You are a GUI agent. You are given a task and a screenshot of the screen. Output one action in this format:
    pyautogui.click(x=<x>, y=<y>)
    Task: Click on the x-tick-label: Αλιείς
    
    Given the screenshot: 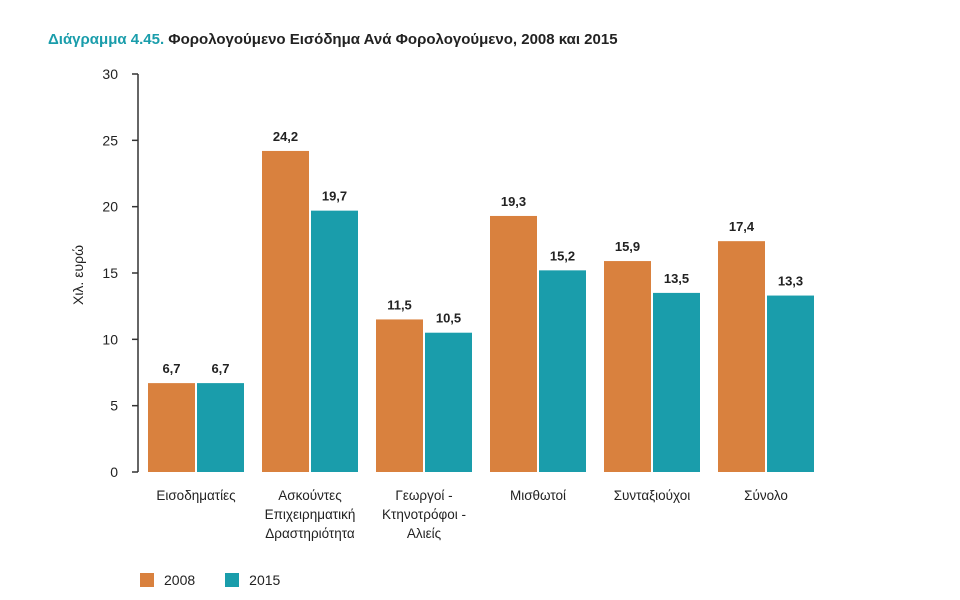 What is the action you would take?
    pyautogui.click(x=424, y=533)
    